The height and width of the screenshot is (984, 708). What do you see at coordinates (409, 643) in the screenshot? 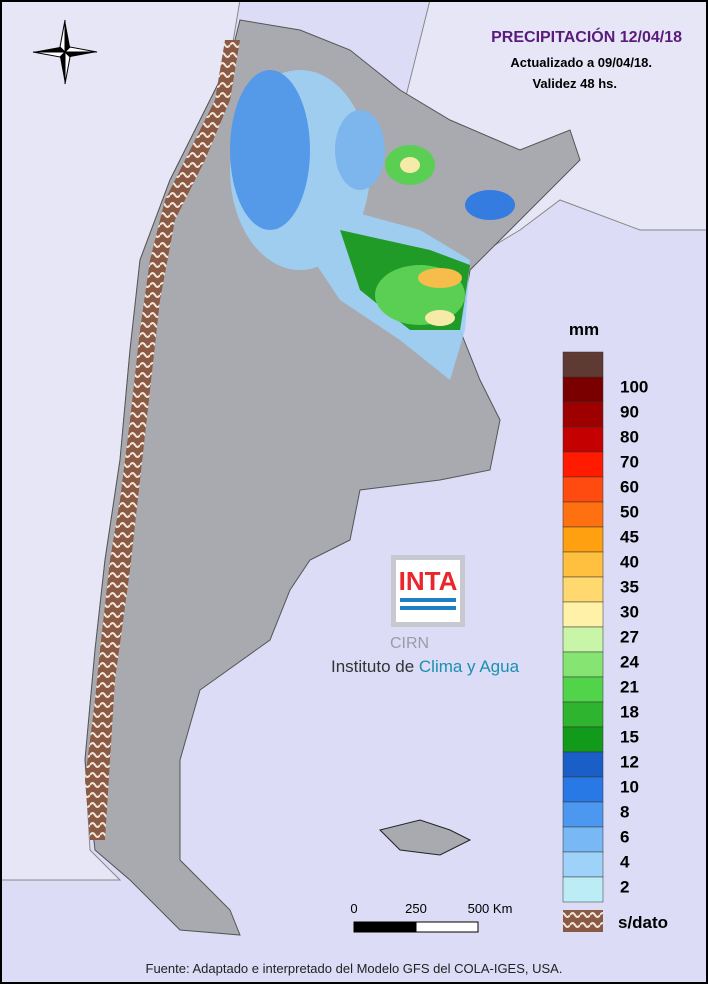
I see `logo-unit: CIRN` at bounding box center [409, 643].